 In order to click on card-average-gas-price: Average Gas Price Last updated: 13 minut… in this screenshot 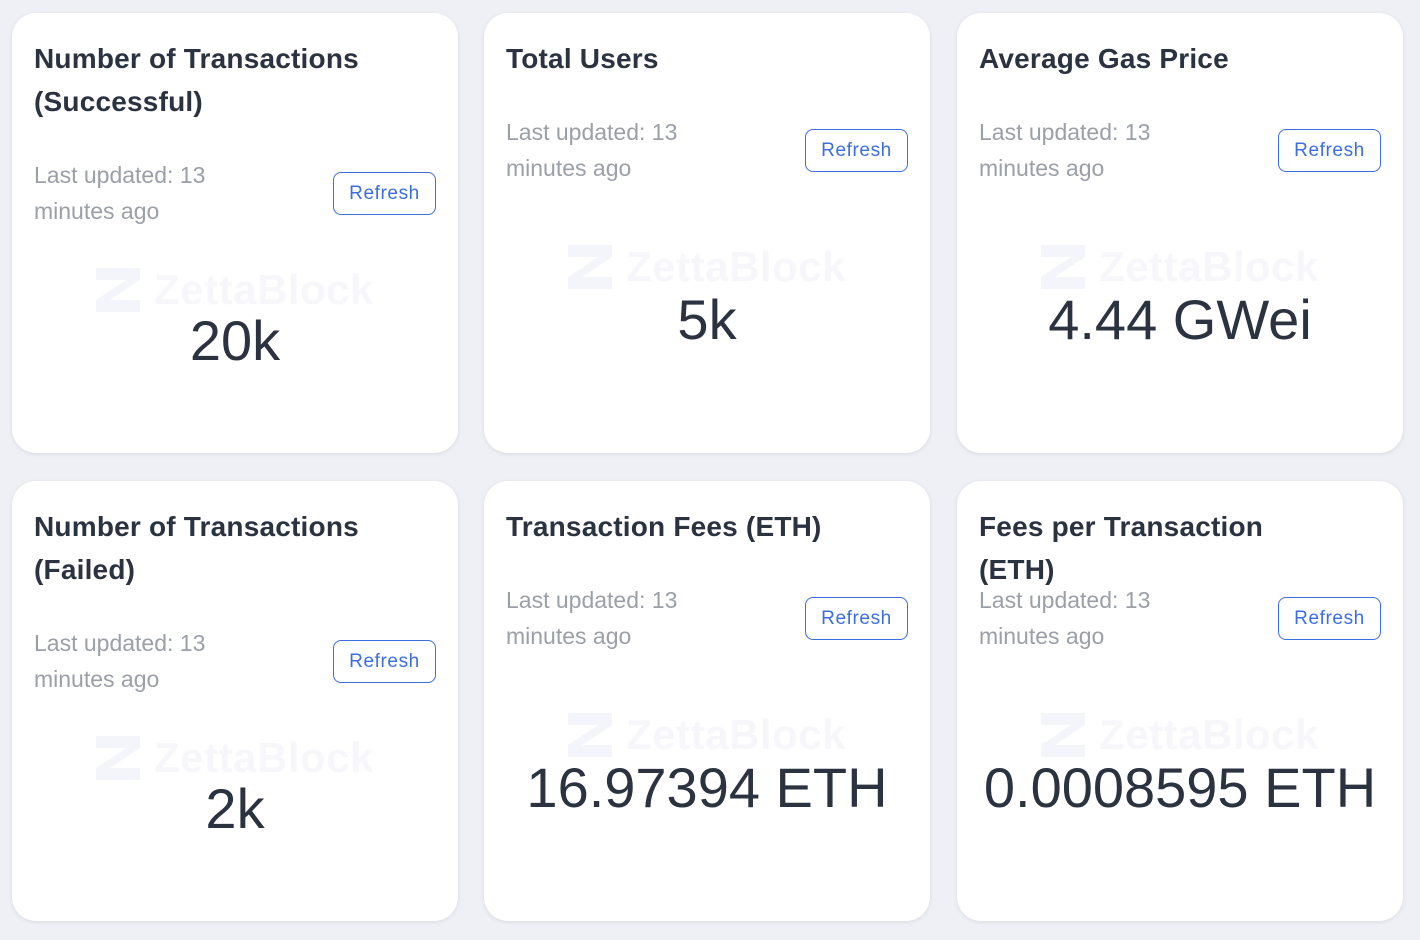, I will do `click(1180, 233)`.